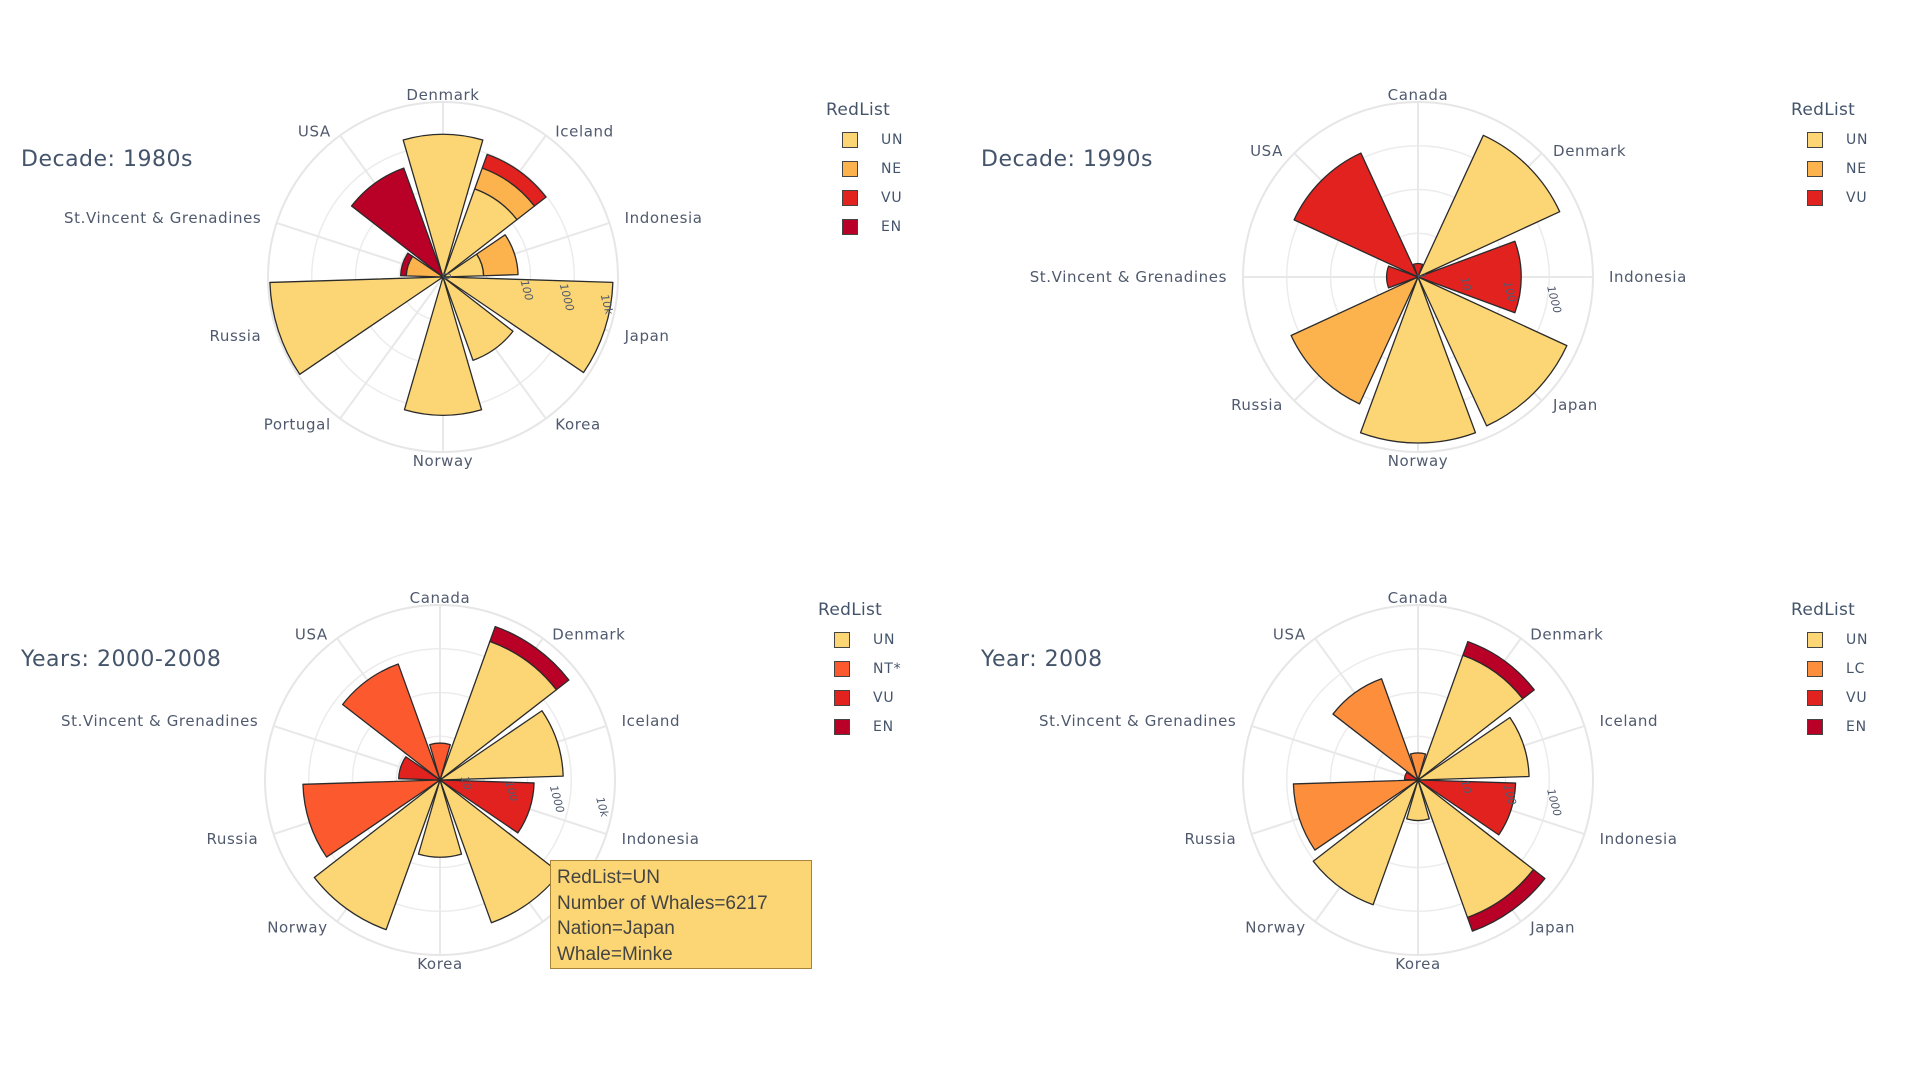 The width and height of the screenshot is (1920, 1080). I want to click on bar-NT*-canada, so click(440, 761).